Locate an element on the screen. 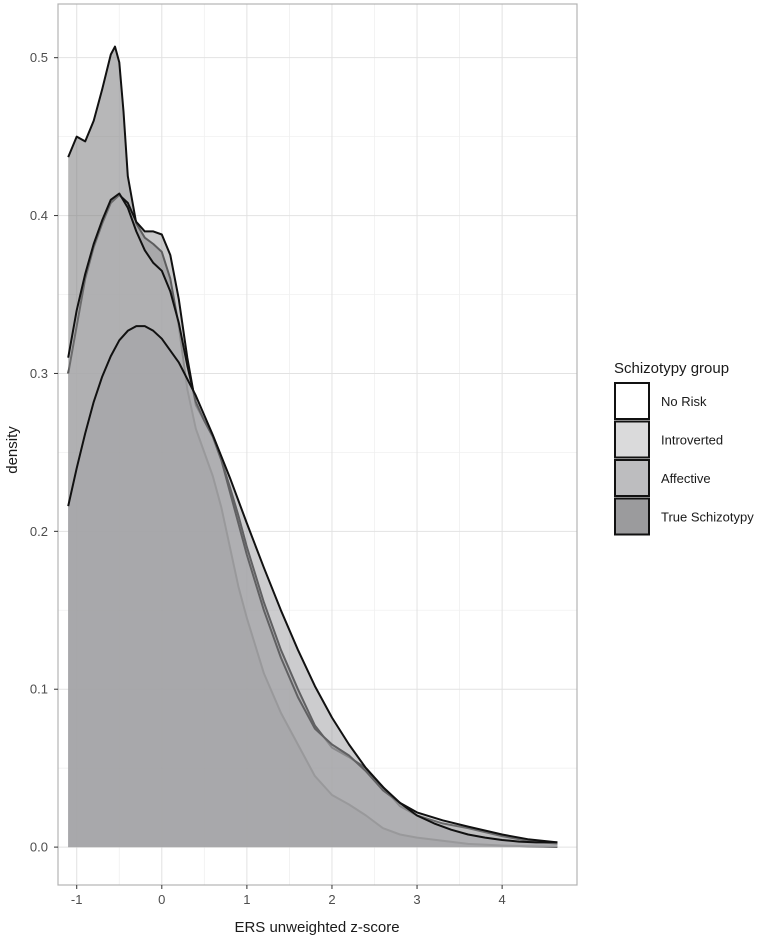 The width and height of the screenshot is (768, 940). y-tick-label: 0.0 is located at coordinates (39, 847).